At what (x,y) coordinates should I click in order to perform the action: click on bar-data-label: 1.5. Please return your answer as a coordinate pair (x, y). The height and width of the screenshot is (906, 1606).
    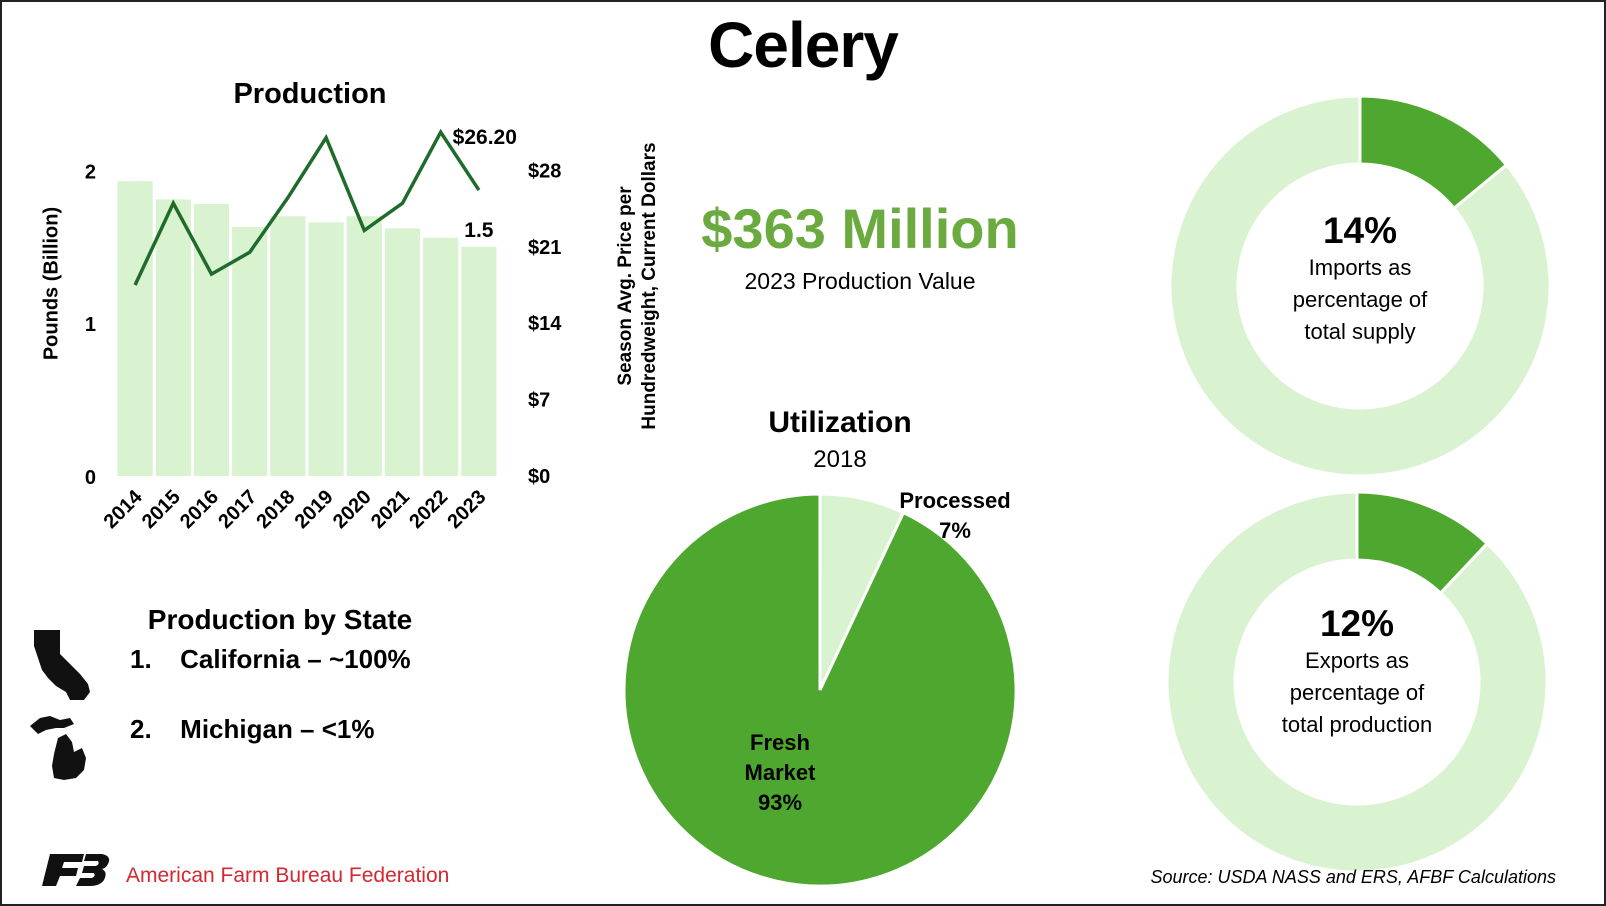
    Looking at the image, I should click on (479, 230).